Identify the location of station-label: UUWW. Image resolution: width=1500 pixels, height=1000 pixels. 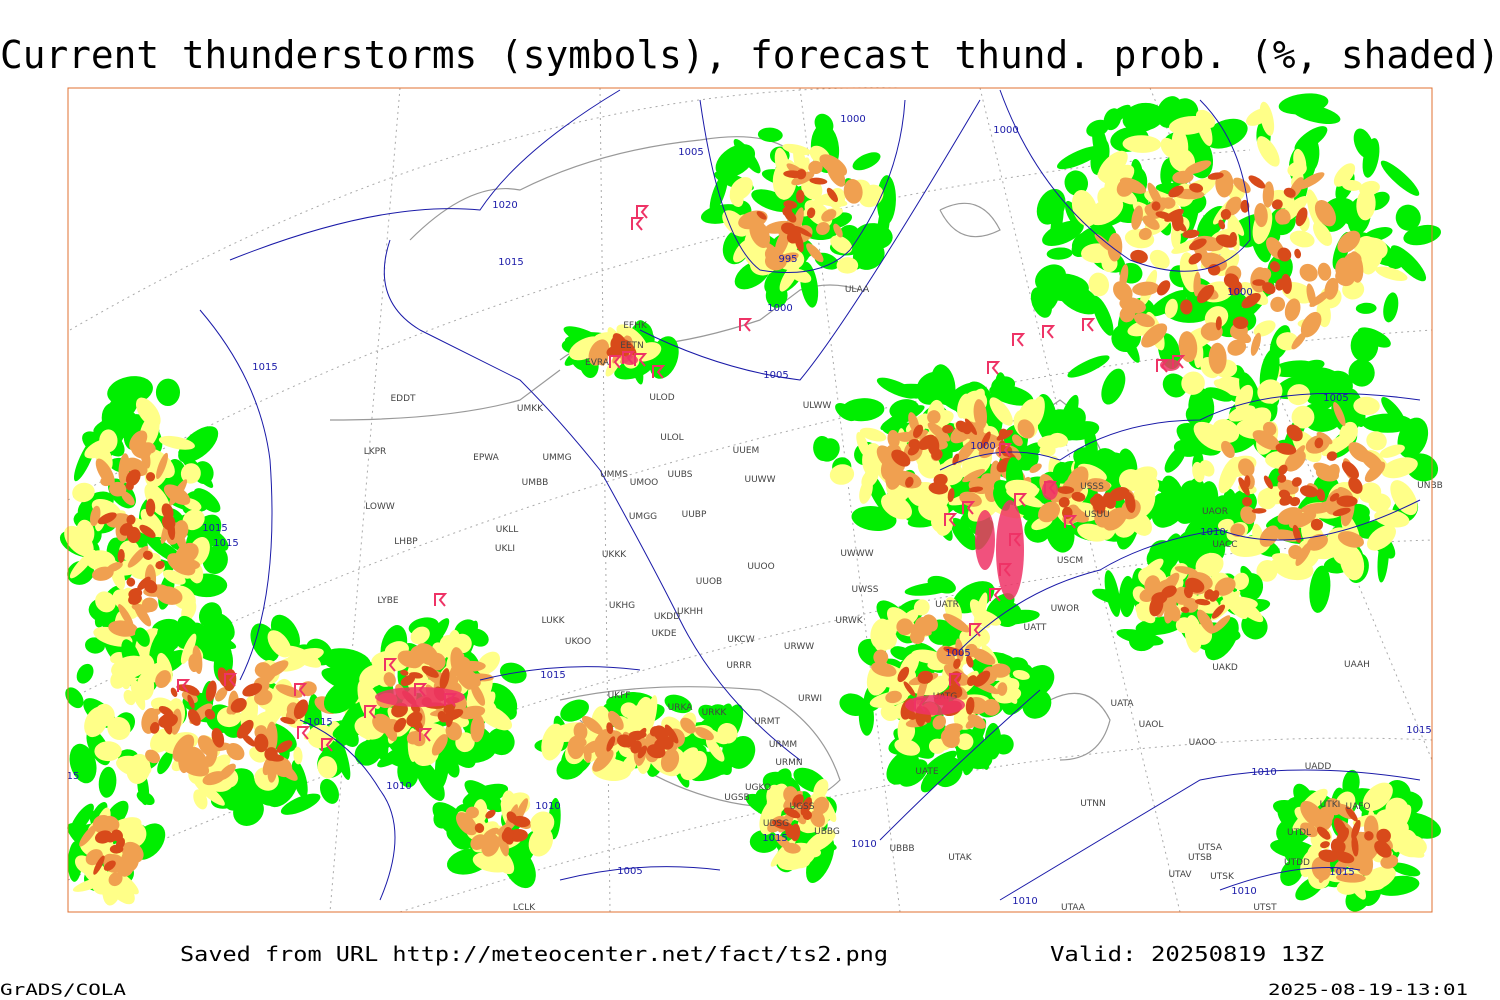
(760, 480).